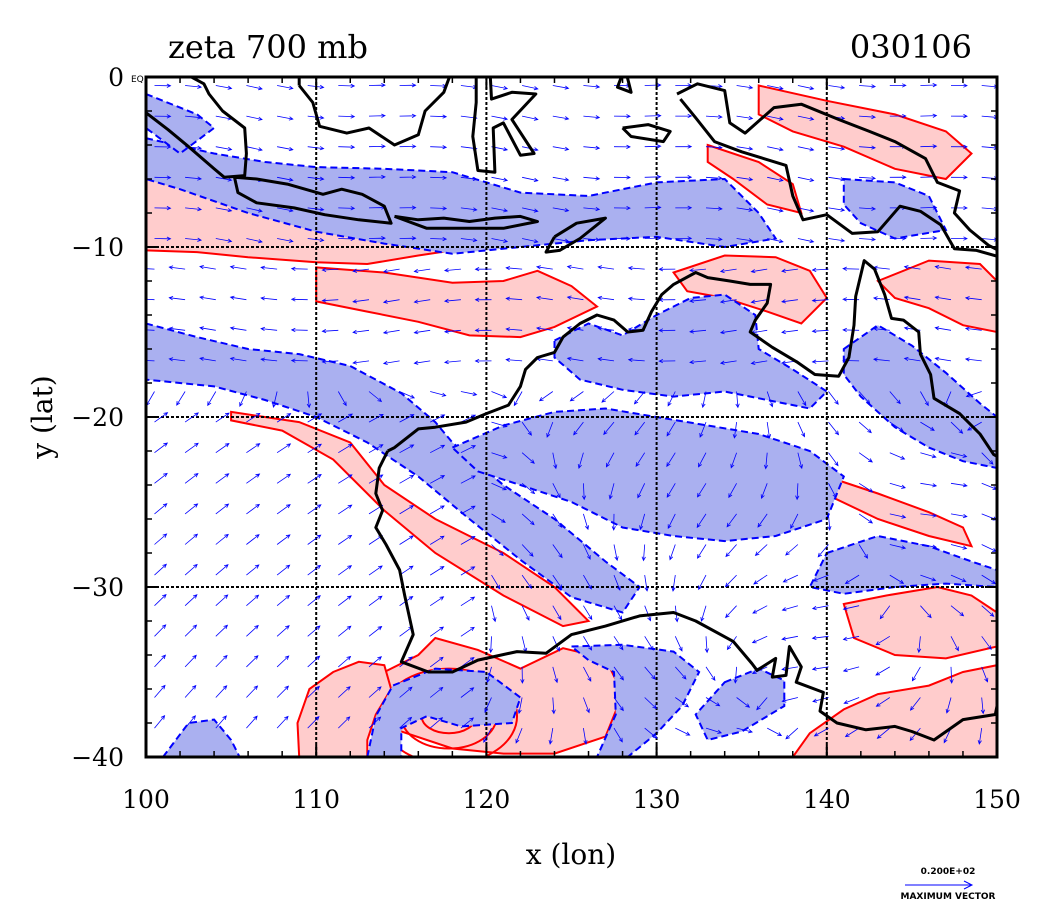 The image size is (1056, 907). I want to click on coastline-borneo, so click(375, 112).